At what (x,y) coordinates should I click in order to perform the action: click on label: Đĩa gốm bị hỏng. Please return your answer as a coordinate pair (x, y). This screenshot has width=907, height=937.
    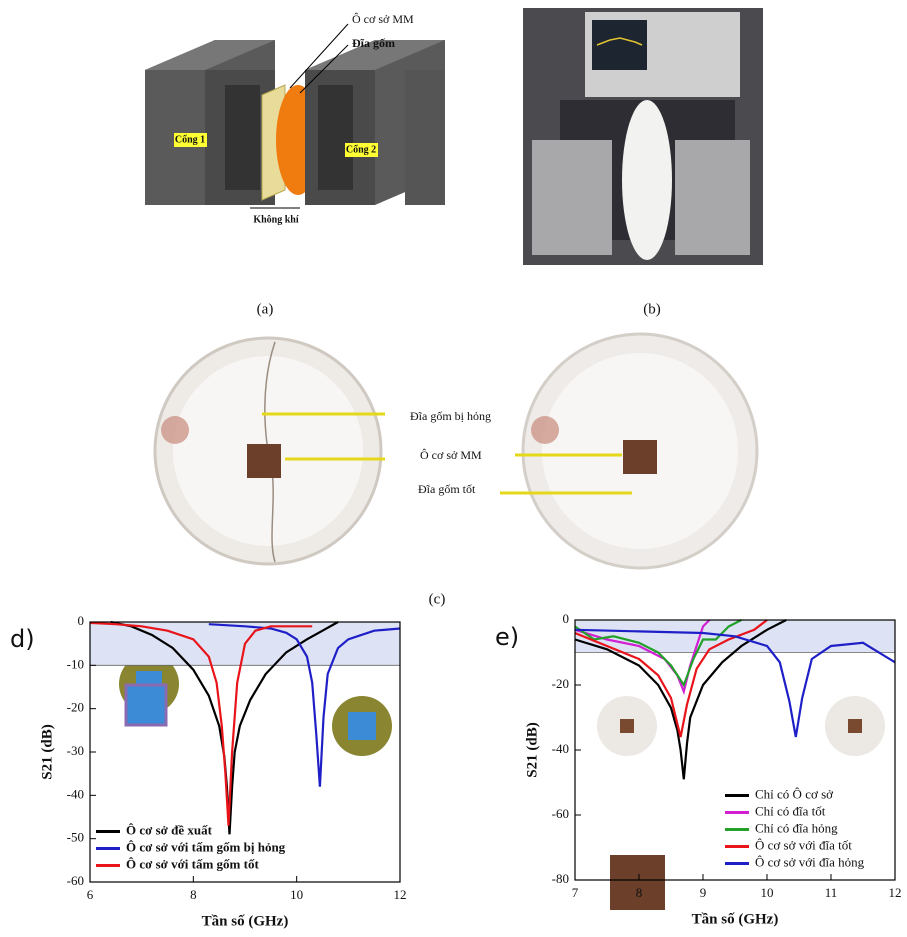
    Looking at the image, I should click on (450, 416).